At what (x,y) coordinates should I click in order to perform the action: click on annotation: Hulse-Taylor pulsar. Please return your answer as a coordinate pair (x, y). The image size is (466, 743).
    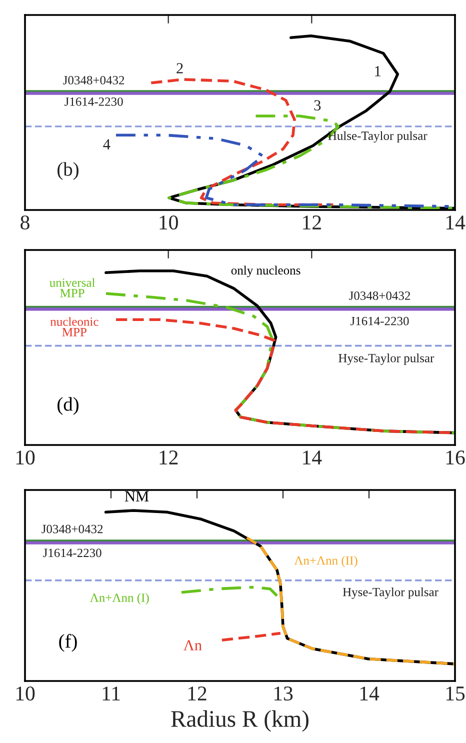
    Looking at the image, I should click on (378, 137).